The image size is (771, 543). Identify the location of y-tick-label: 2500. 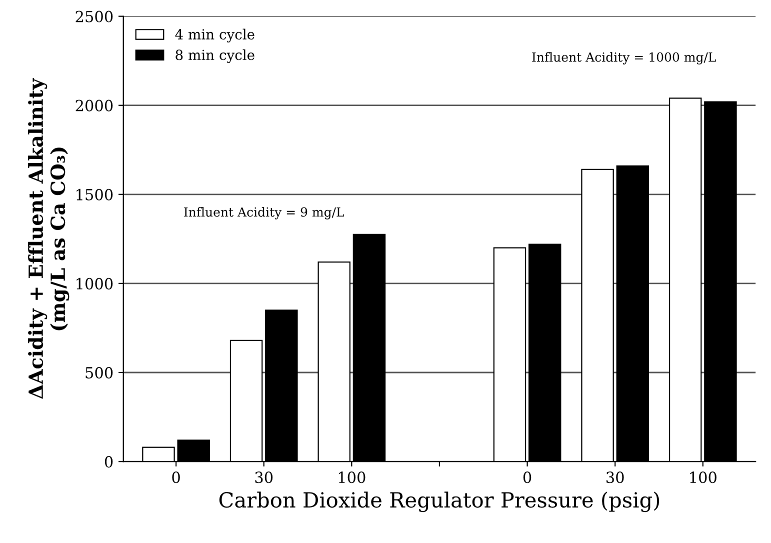
(94, 16).